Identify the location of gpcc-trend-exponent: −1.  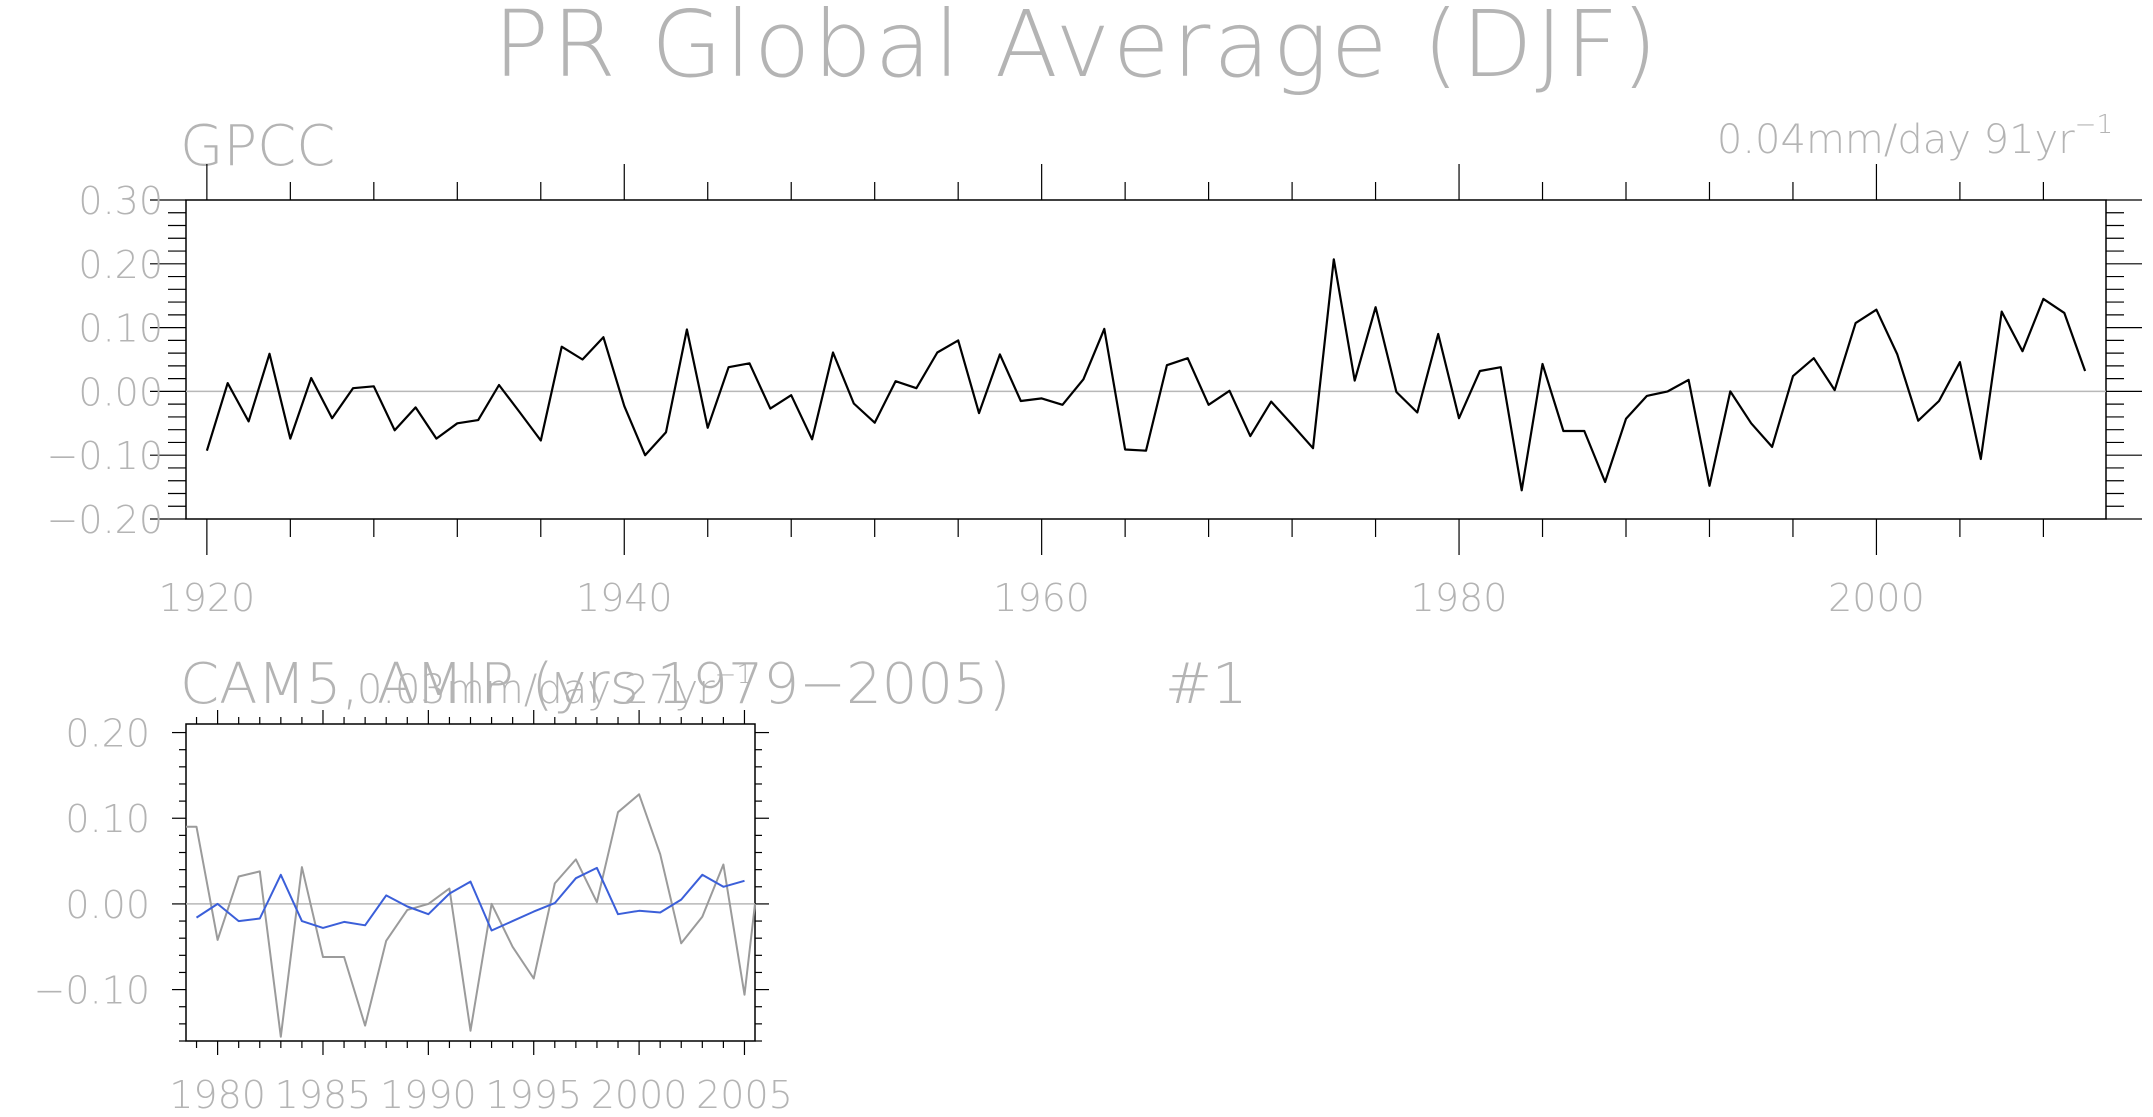
(2094, 125).